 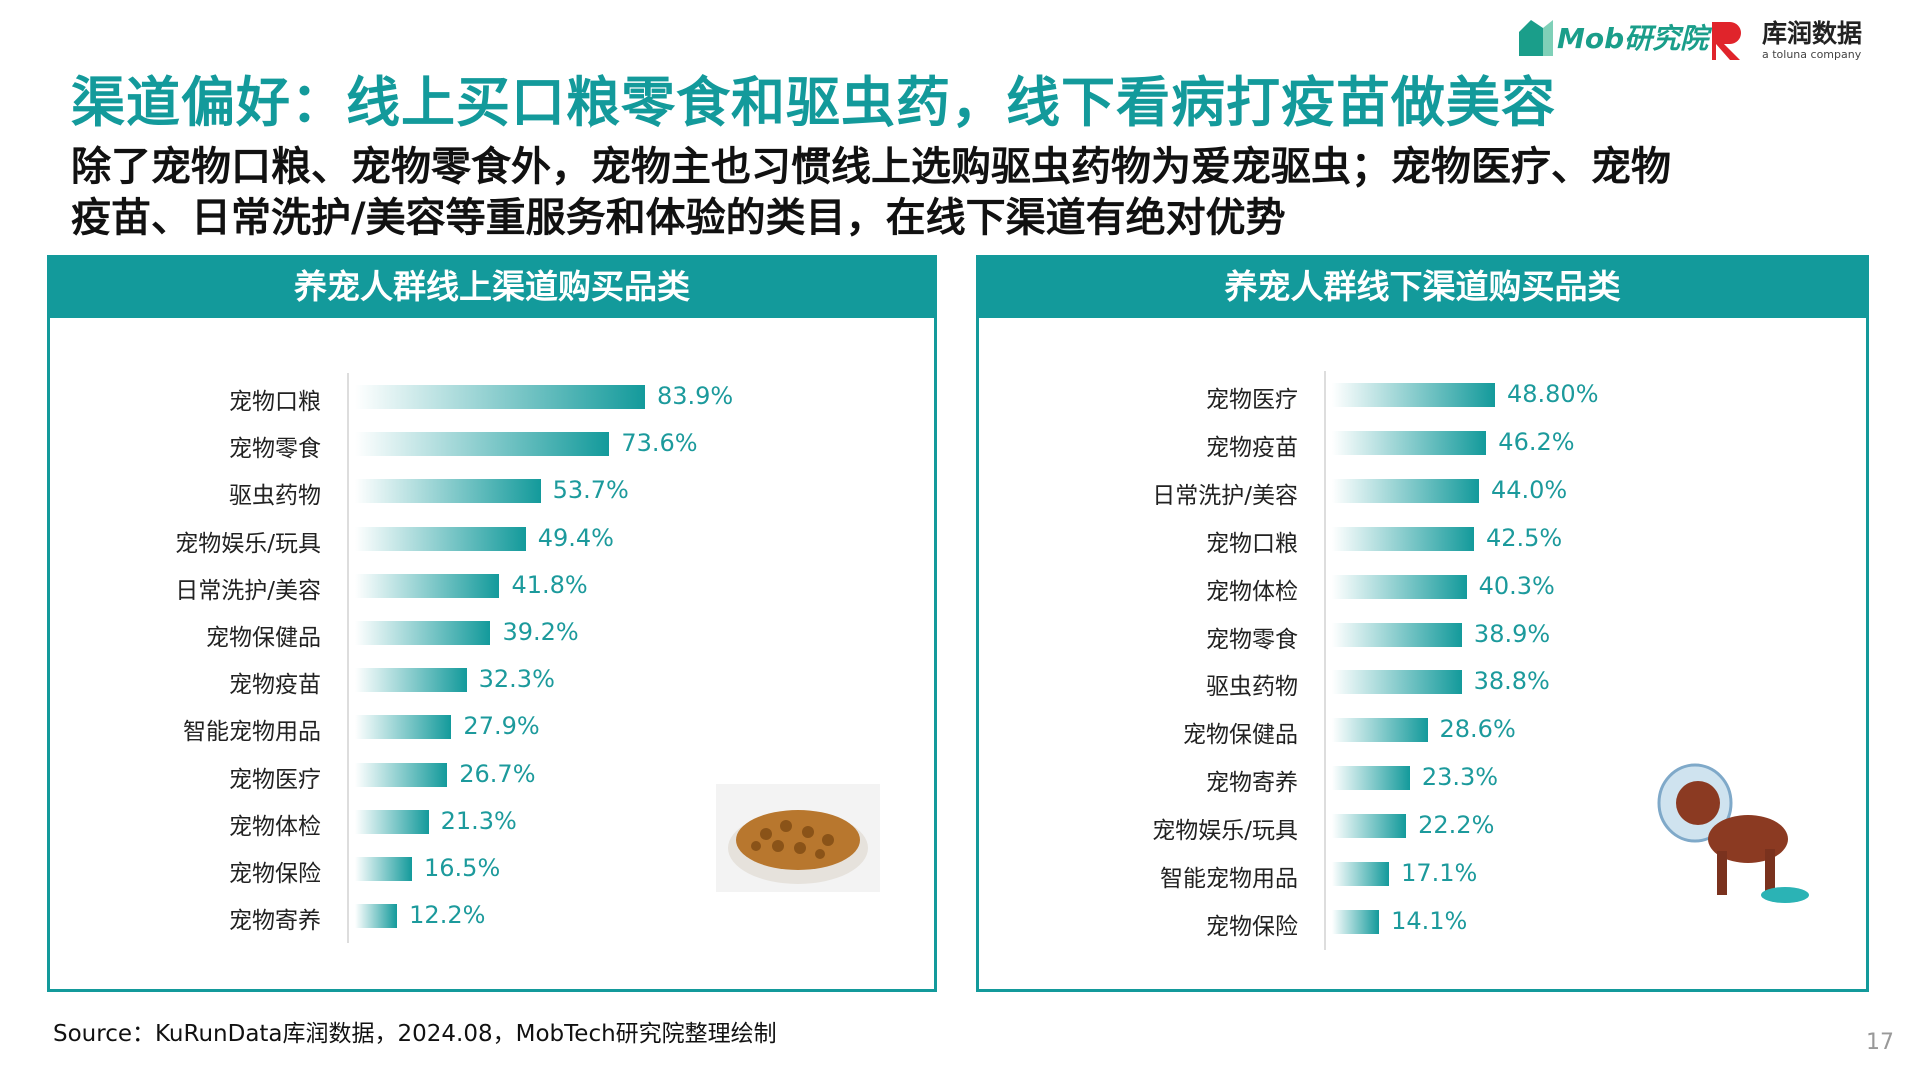 What do you see at coordinates (516, 679) in the screenshot?
I see `value-label: 32.3%` at bounding box center [516, 679].